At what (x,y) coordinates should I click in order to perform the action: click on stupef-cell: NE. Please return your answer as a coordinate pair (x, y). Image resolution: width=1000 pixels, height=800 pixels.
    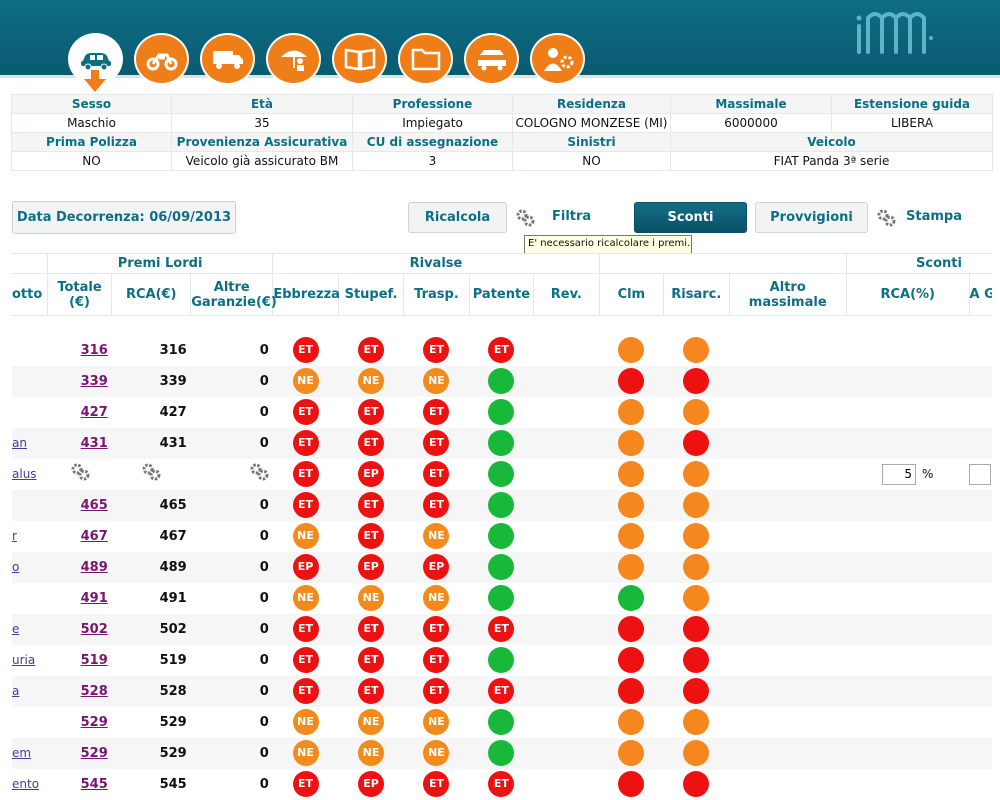
    Looking at the image, I should click on (371, 753).